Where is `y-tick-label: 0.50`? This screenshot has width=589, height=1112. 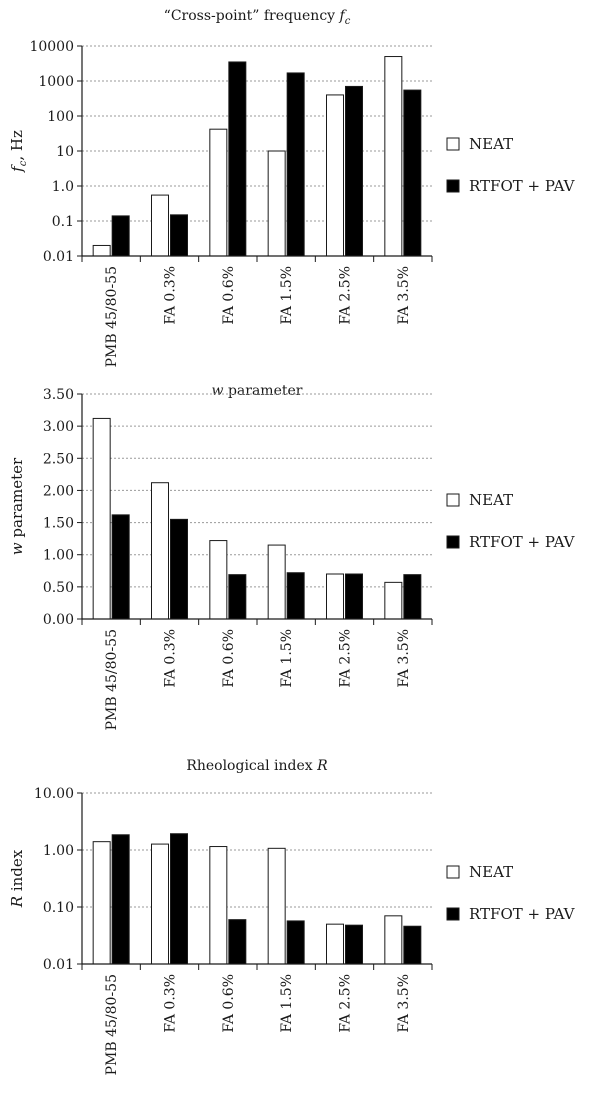 y-tick-label: 0.50 is located at coordinates (58, 588).